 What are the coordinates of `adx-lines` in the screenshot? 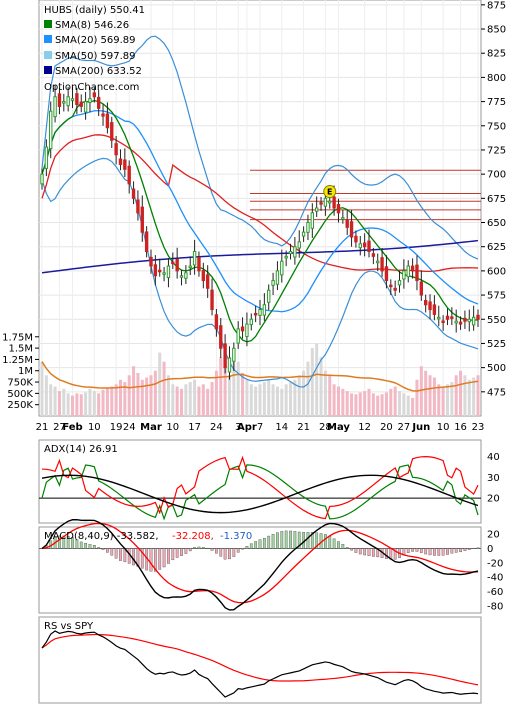 It's located at (260, 488).